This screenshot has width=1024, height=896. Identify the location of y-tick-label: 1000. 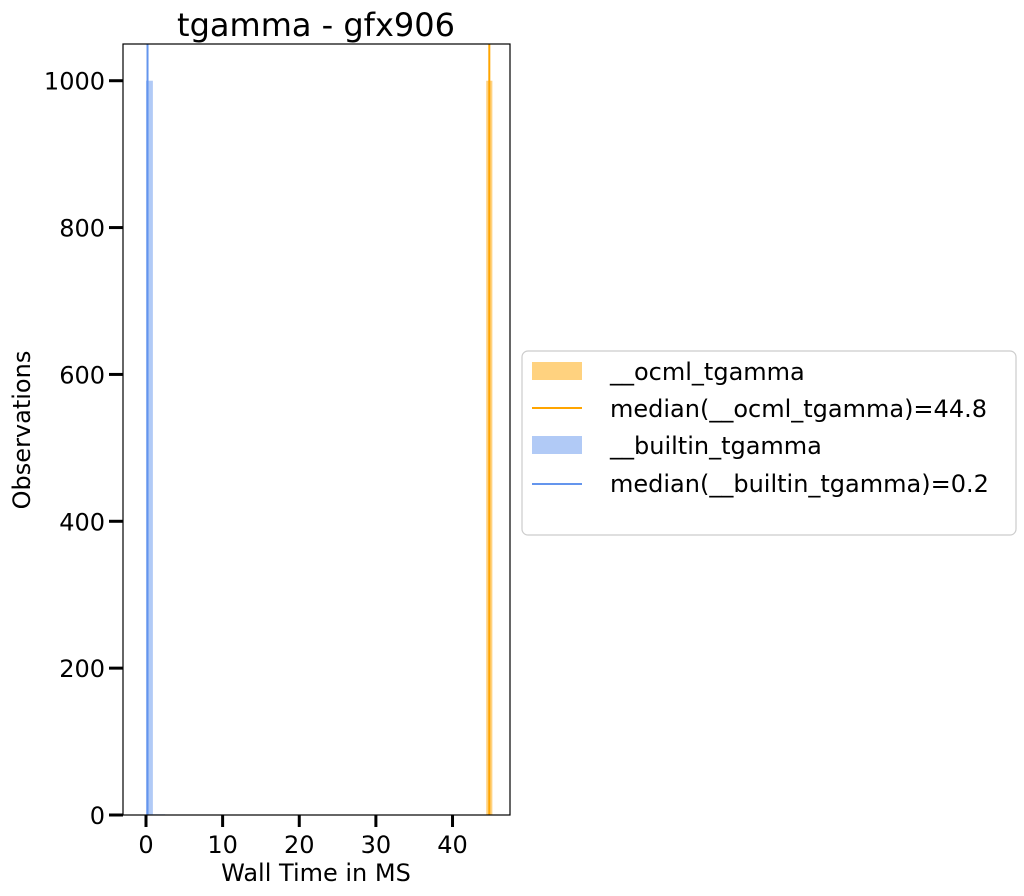
(74, 82).